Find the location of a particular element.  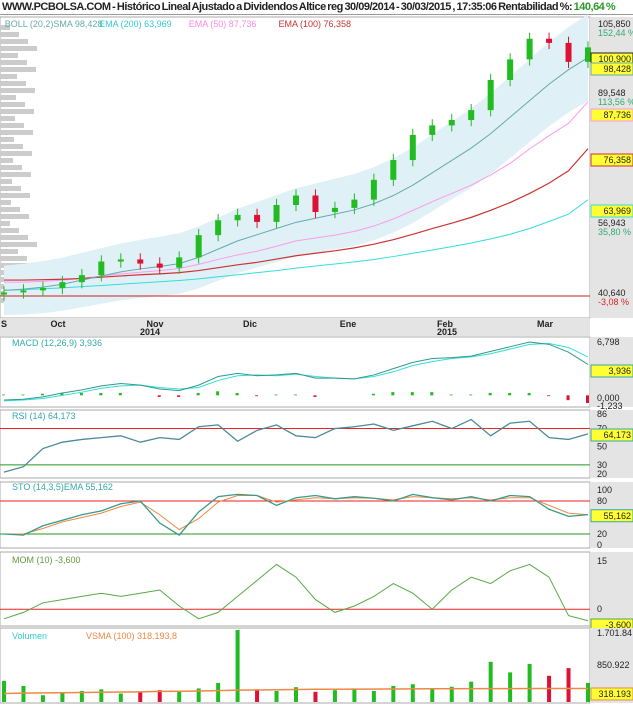

sto-title: STO (14,3,5)EMA 55,162 is located at coordinates (62, 487).